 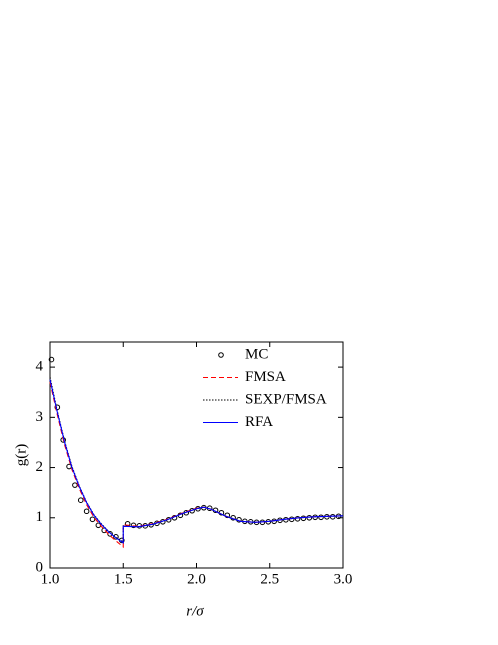 What do you see at coordinates (40, 367) in the screenshot?
I see `y-tick-label: 4` at bounding box center [40, 367].